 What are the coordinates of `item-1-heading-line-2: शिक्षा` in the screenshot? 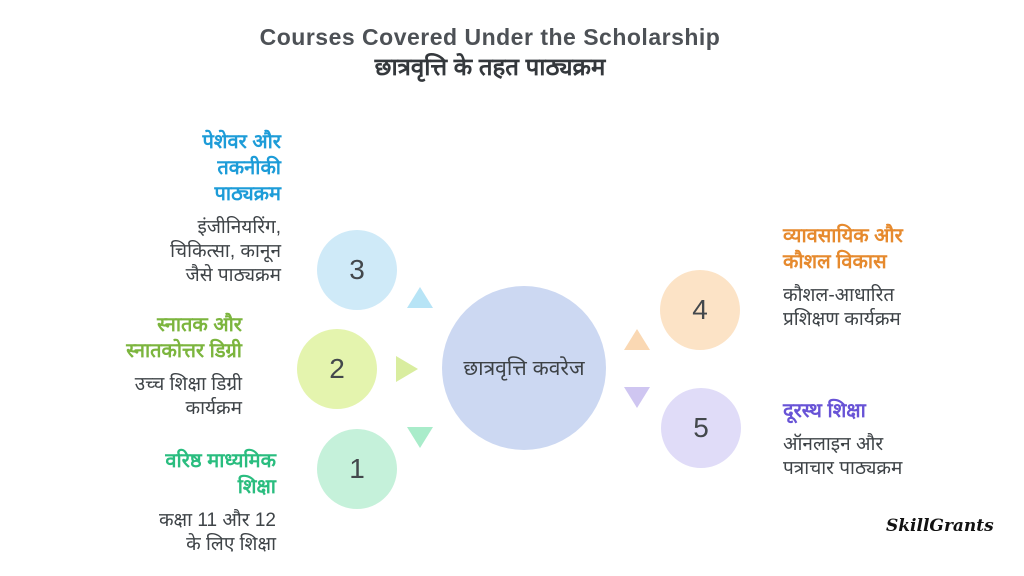 It's located at (256, 487).